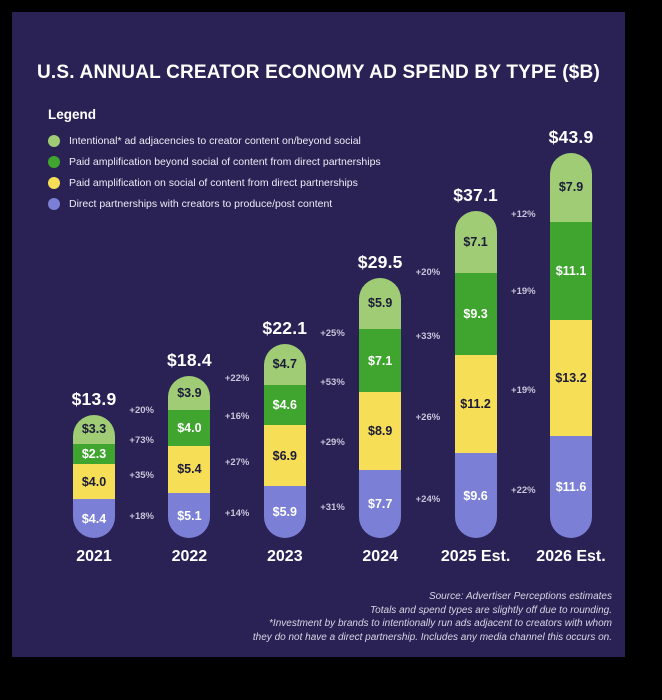 This screenshot has width=662, height=700. What do you see at coordinates (428, 337) in the screenshot?
I see `growth-percent-label: +33%` at bounding box center [428, 337].